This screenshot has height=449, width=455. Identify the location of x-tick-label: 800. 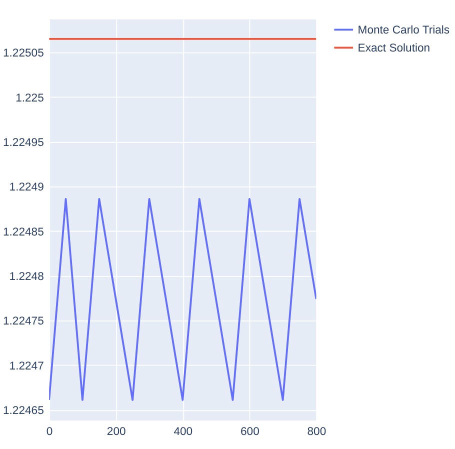
(316, 432).